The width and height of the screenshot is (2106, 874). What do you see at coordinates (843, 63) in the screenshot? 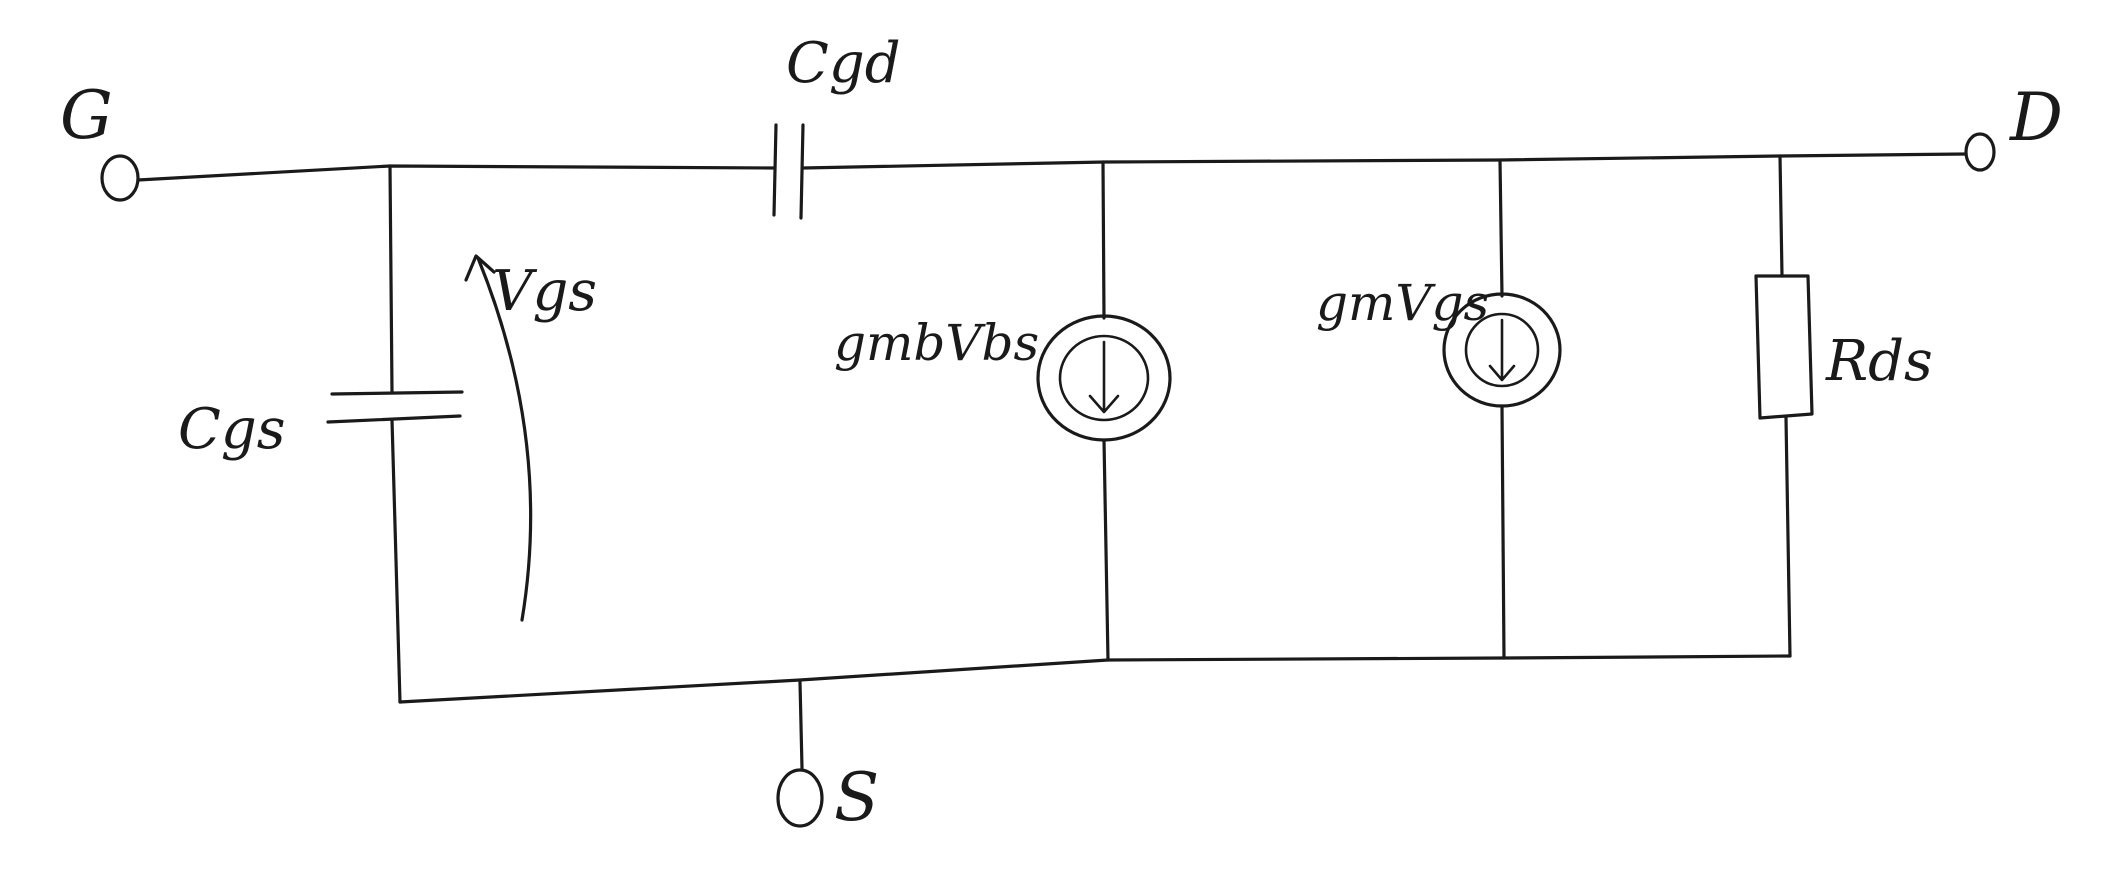
I see `cgd-label: Cgd` at bounding box center [843, 63].